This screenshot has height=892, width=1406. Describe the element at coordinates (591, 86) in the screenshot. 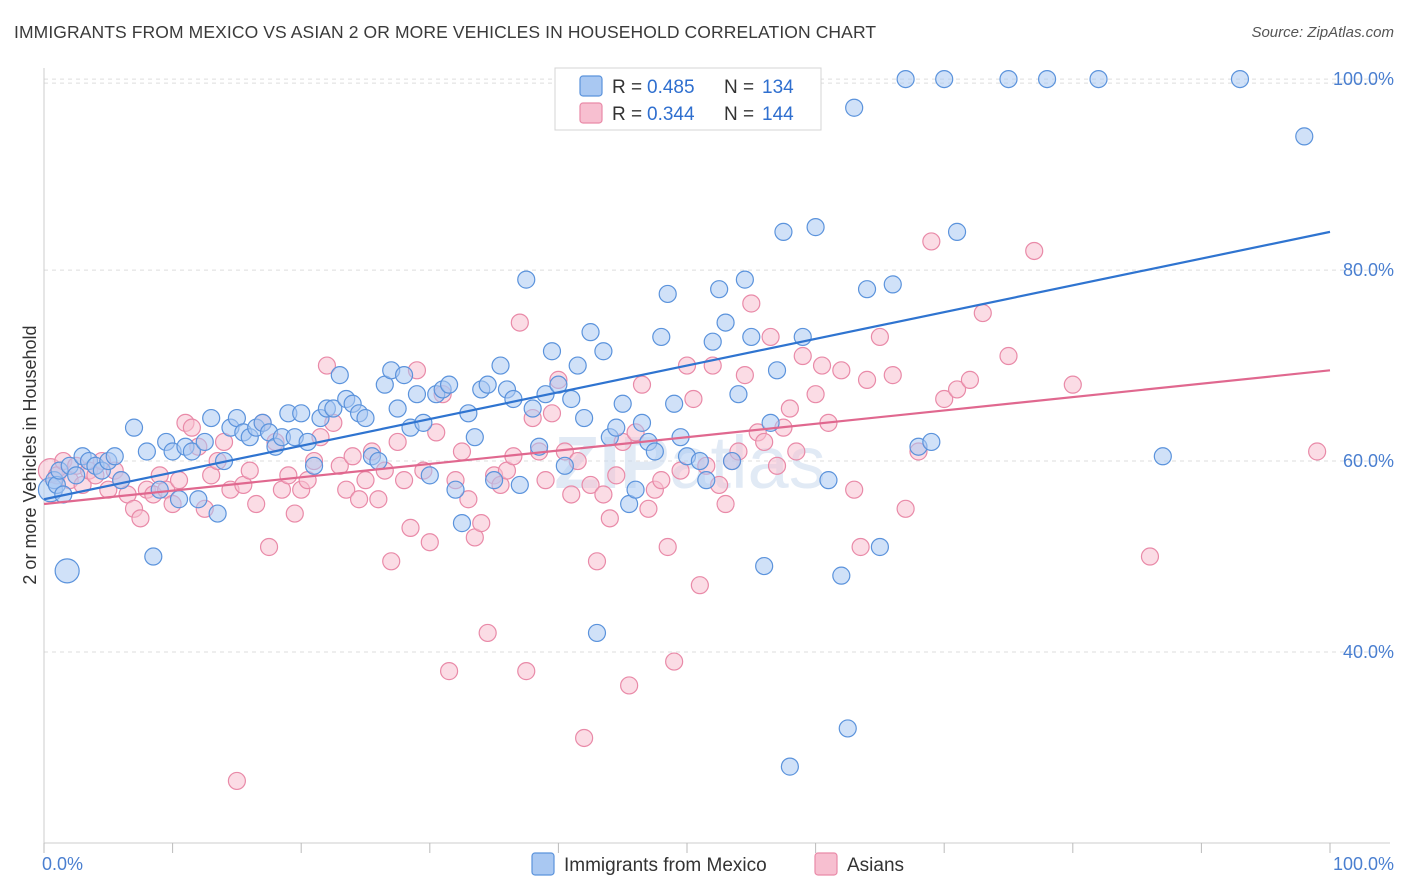

I see `legend-swatch-mexico` at that location.